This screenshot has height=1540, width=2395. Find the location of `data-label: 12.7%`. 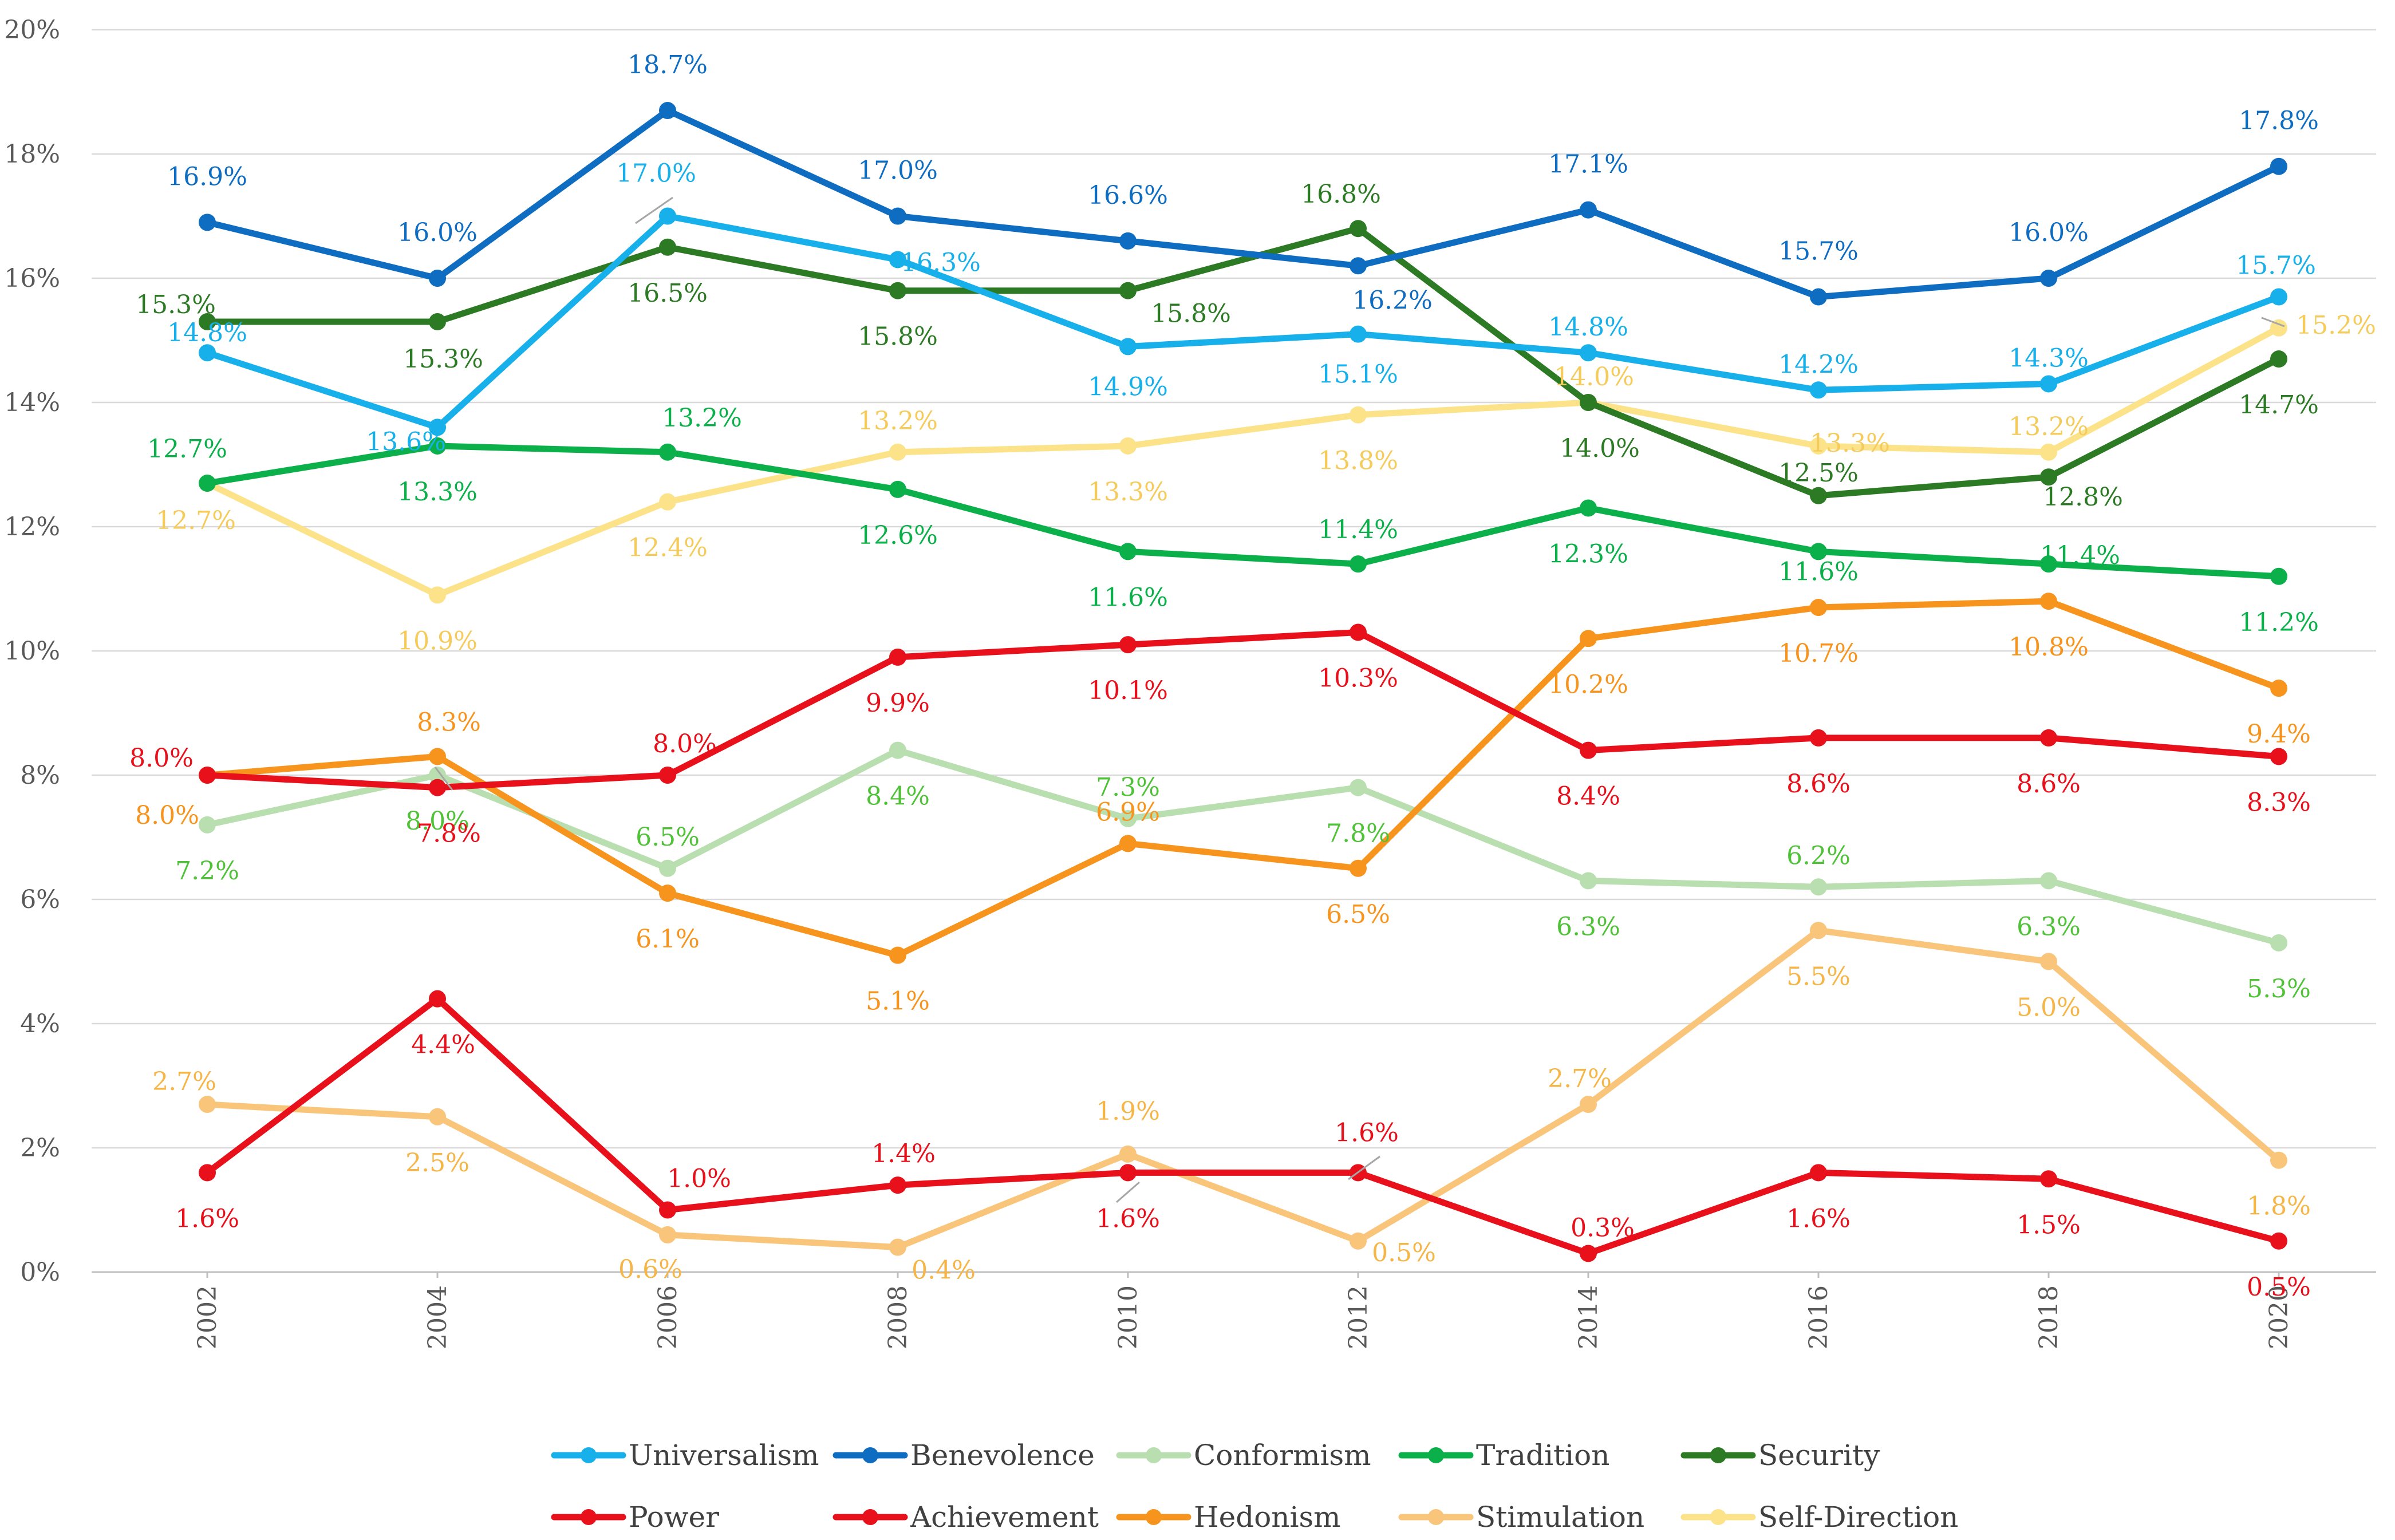

data-label: 12.7% is located at coordinates (196, 520).